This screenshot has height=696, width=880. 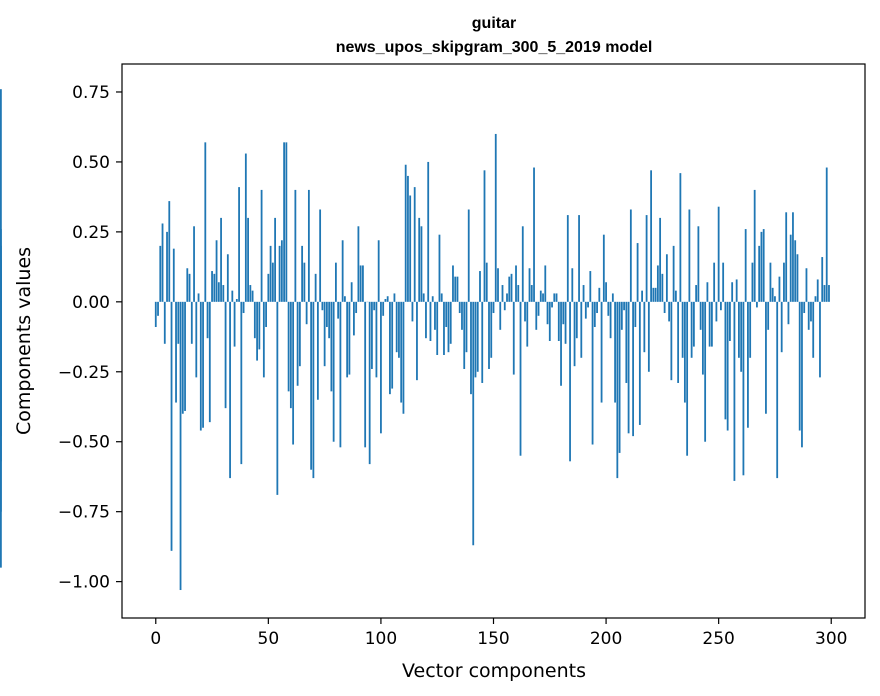 I want to click on y-tick-label: −0.75, so click(x=84, y=513).